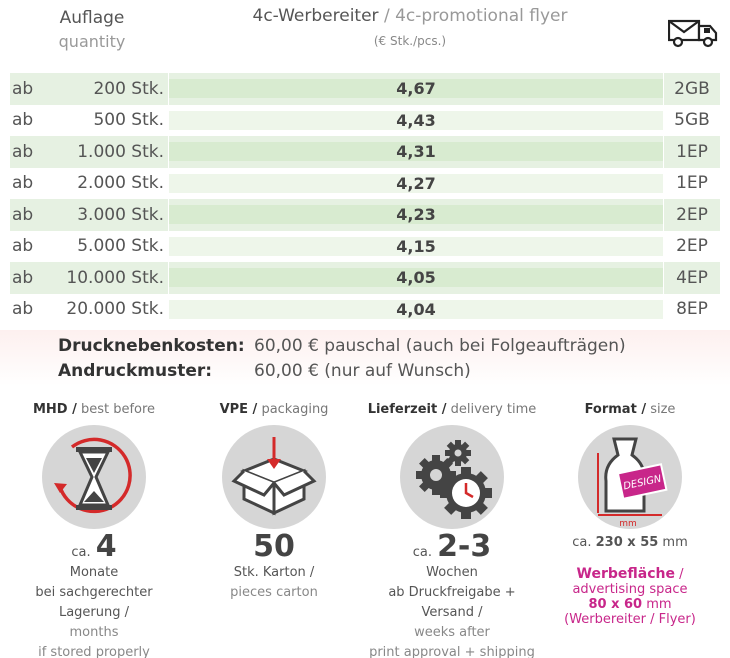  Describe the element at coordinates (630, 619) in the screenshot. I see `werbe-note: (Werbereiter / Flyer)` at that location.